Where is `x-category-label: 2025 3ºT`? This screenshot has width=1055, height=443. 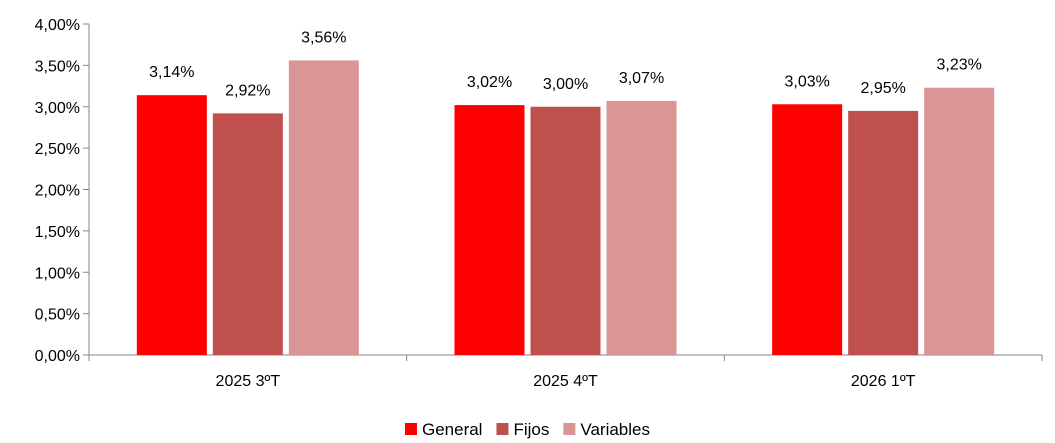 x-category-label: 2025 3ºT is located at coordinates (248, 381).